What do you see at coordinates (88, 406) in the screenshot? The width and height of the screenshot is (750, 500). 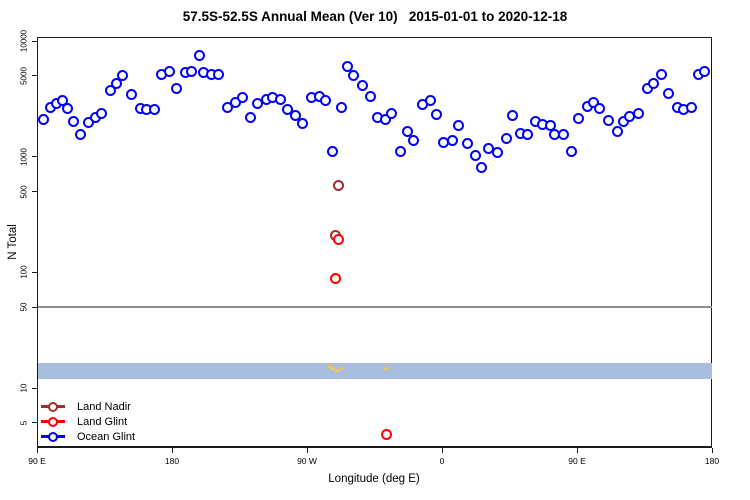 I see `legend-item-land-nadir: Land Nadir` at bounding box center [88, 406].